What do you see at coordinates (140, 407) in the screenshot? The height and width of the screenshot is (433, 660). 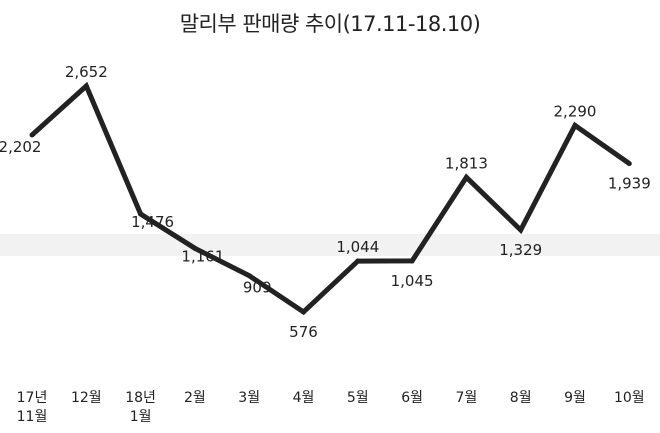 I see `x-tick-label: 18년 1월` at bounding box center [140, 407].